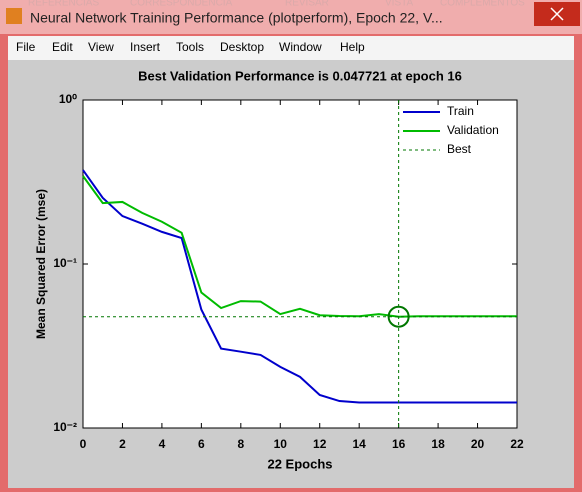  What do you see at coordinates (14, 16) in the screenshot?
I see `app-icon` at bounding box center [14, 16].